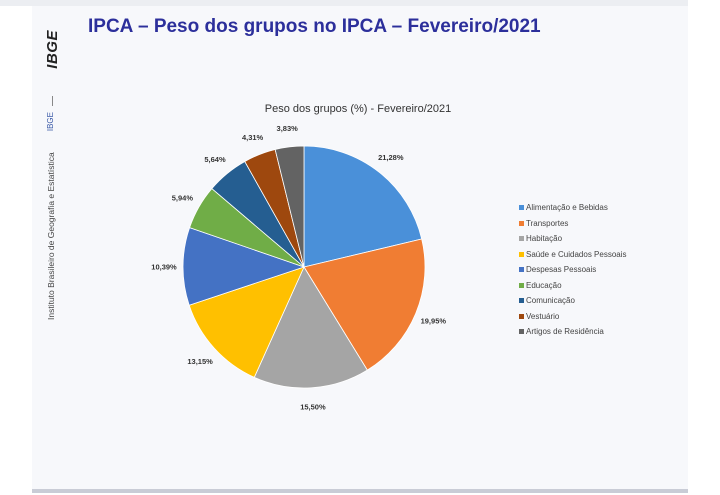  I want to click on slice-label: 10,39%, so click(164, 266).